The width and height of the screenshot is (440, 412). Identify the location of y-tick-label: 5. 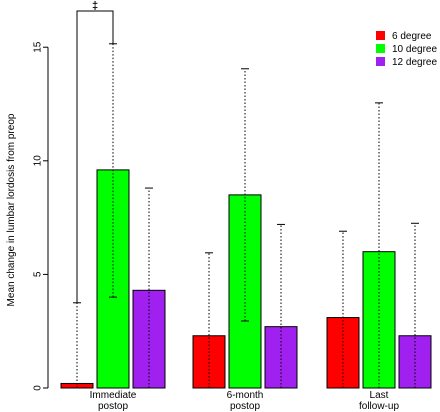
(38, 274).